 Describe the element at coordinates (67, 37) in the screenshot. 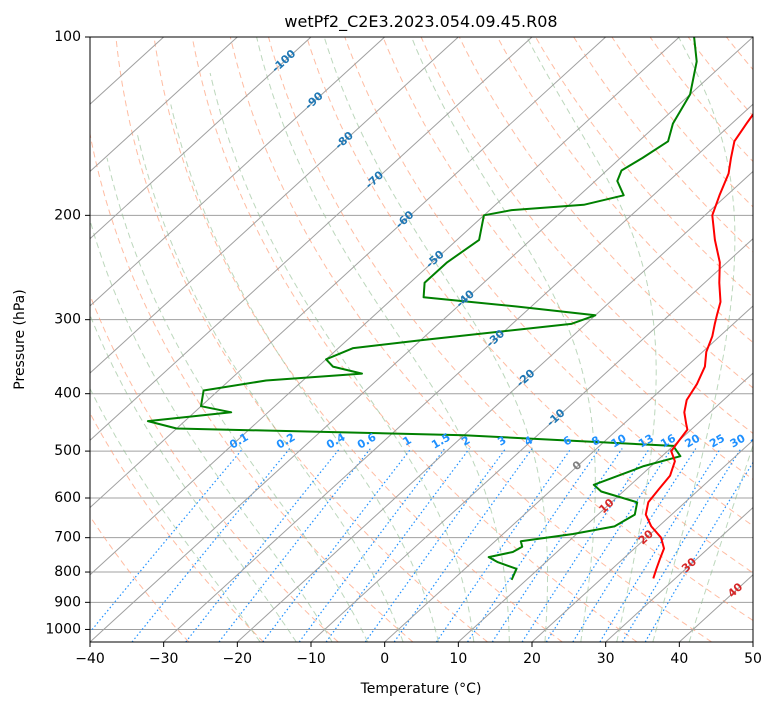

I see `y-tick-label: 100` at that location.